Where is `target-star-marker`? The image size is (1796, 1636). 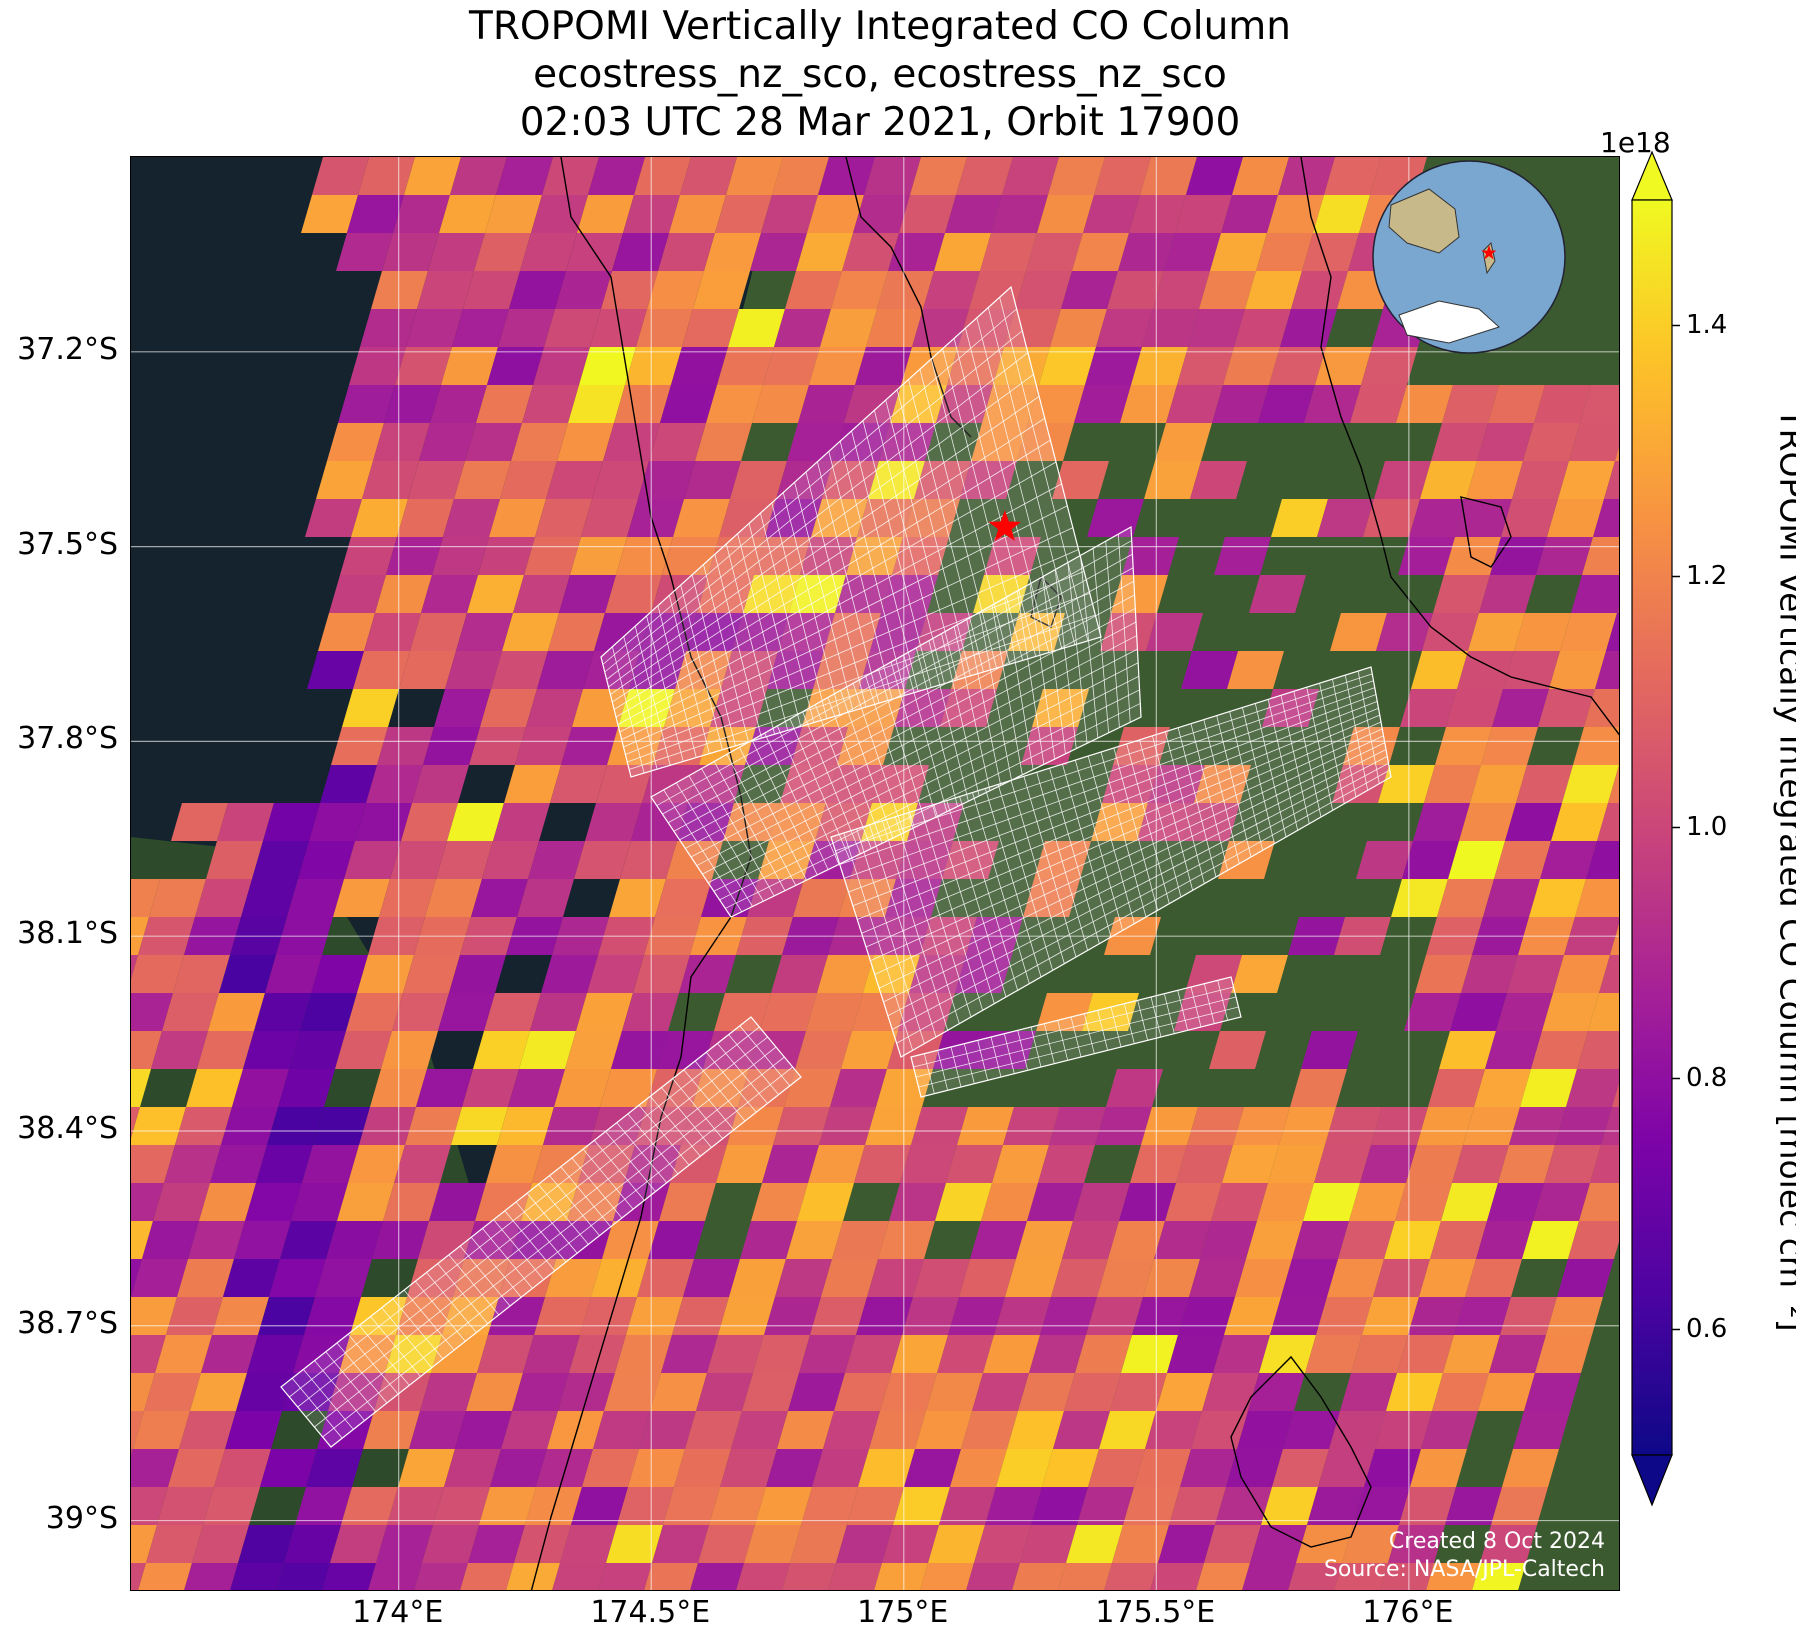 target-star-marker is located at coordinates (1004, 525).